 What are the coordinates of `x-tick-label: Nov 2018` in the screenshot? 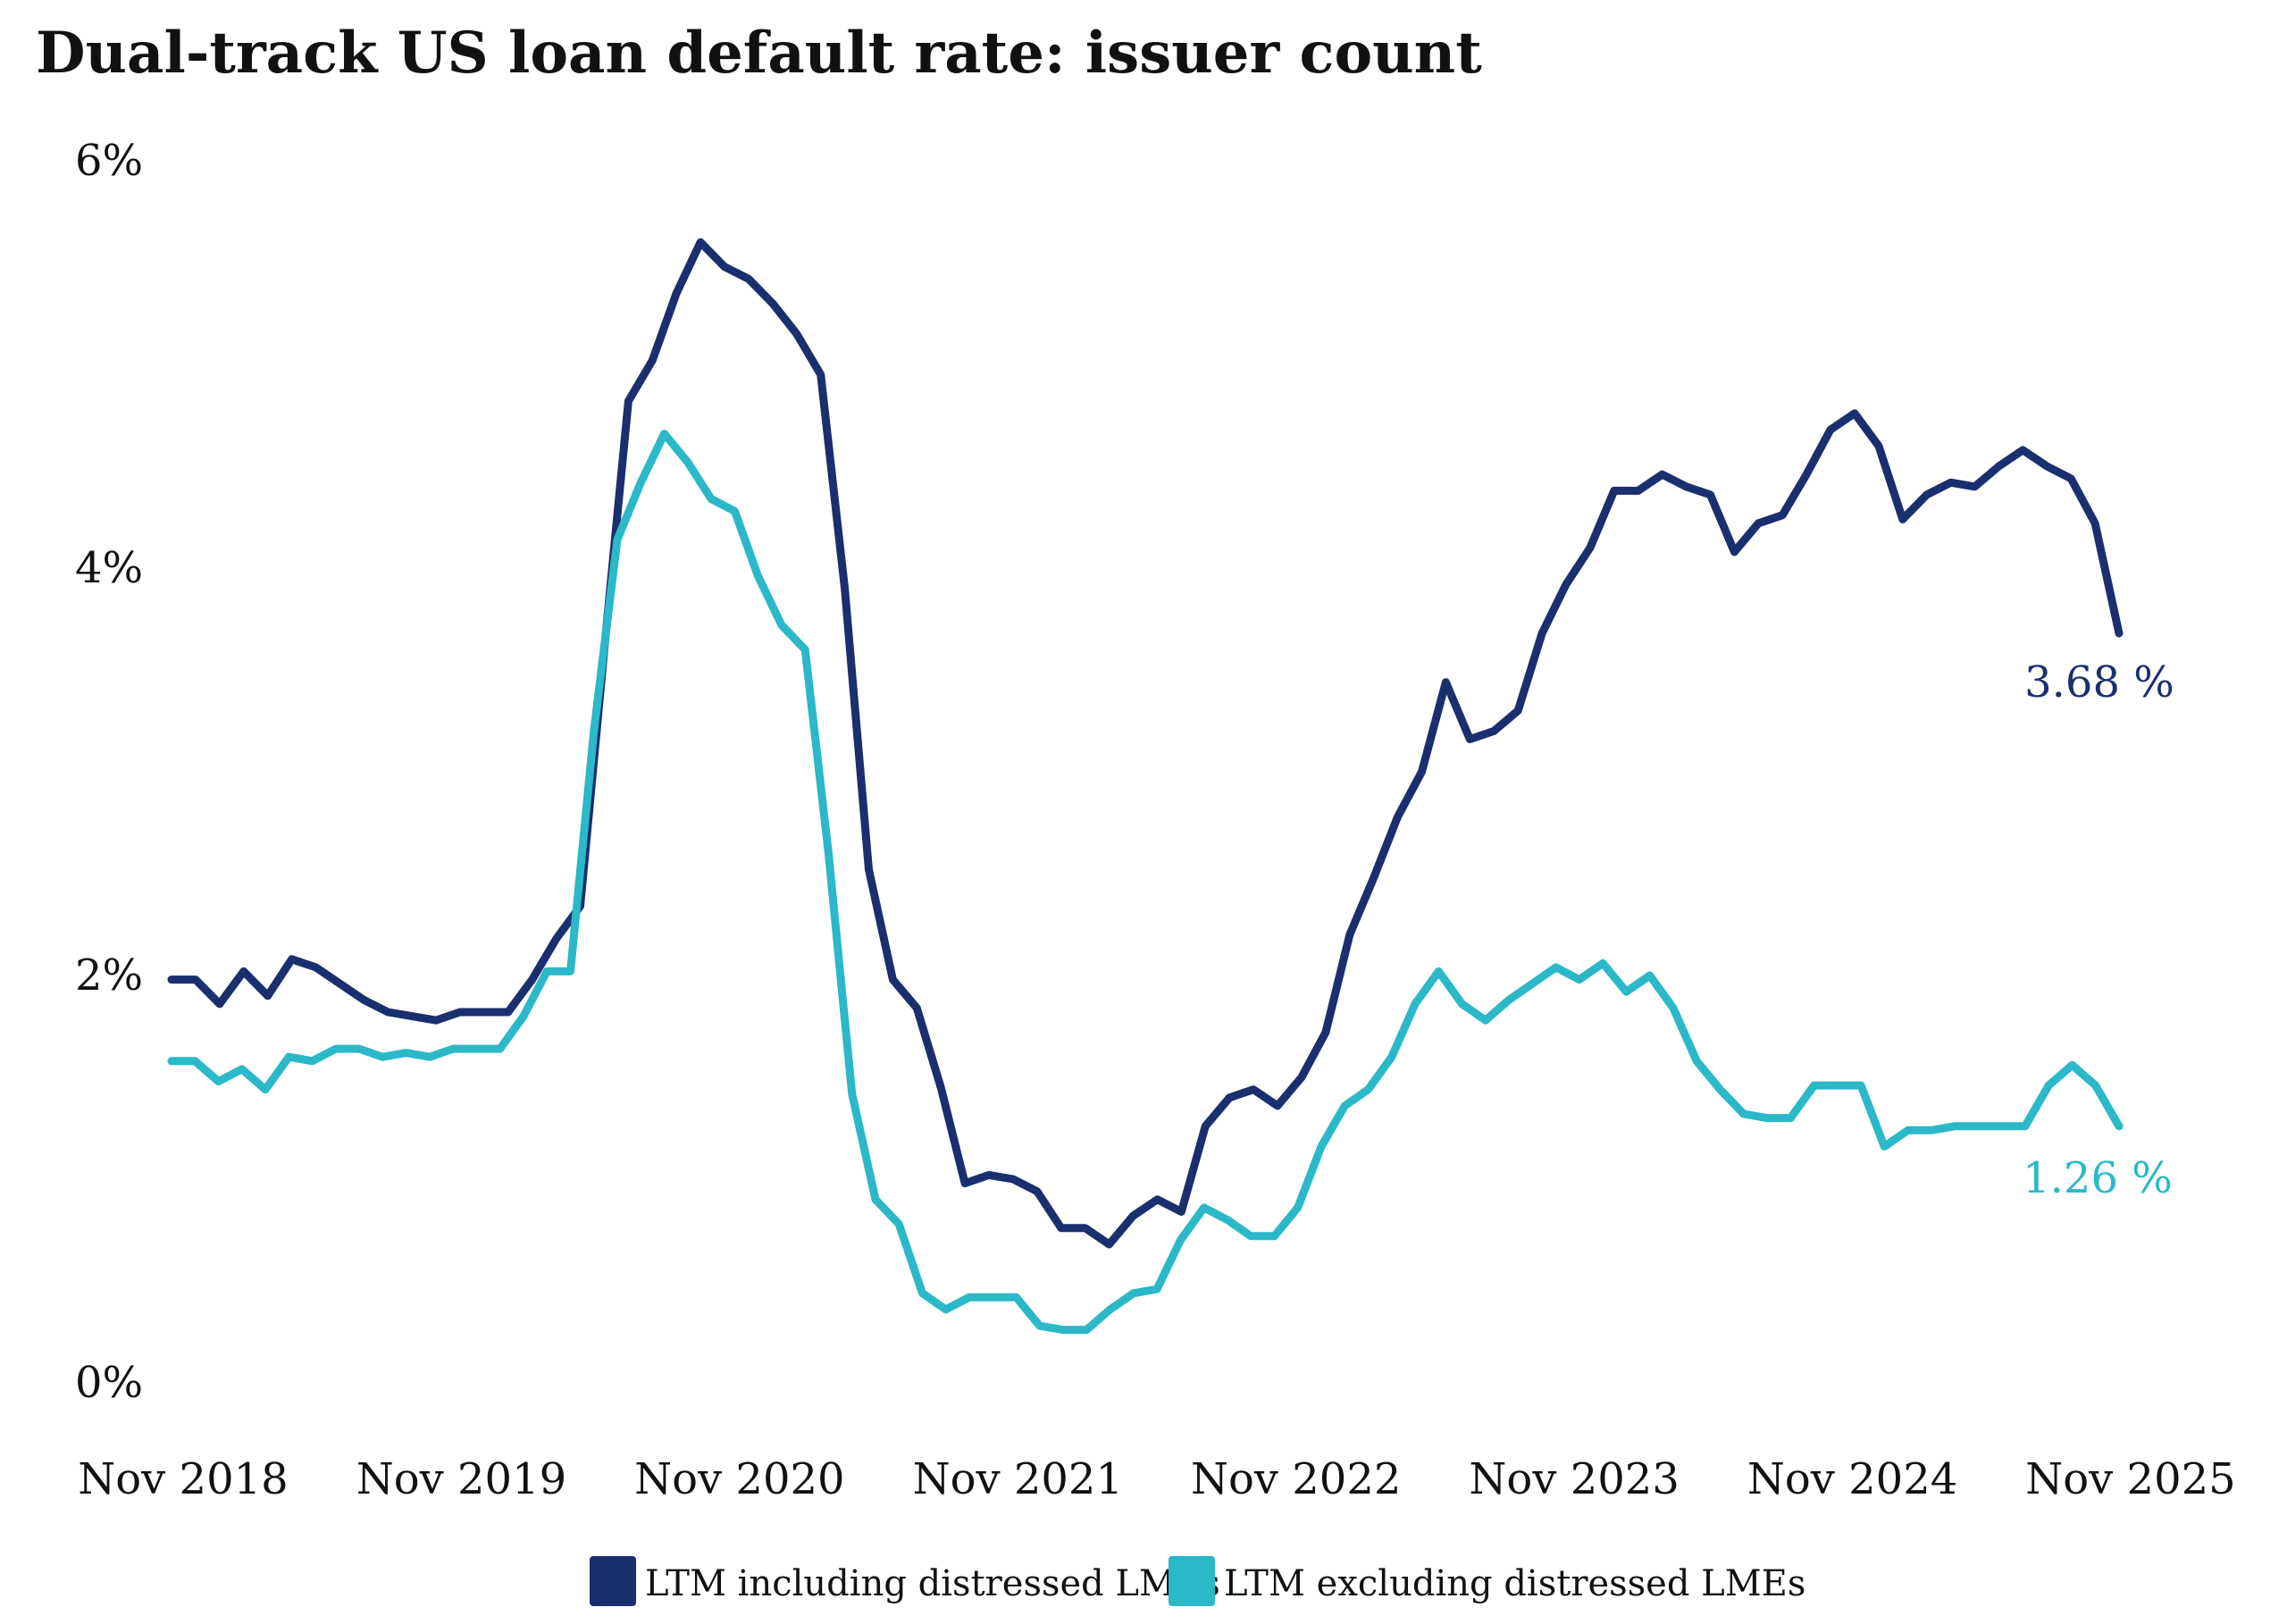 It's located at (183, 1479).